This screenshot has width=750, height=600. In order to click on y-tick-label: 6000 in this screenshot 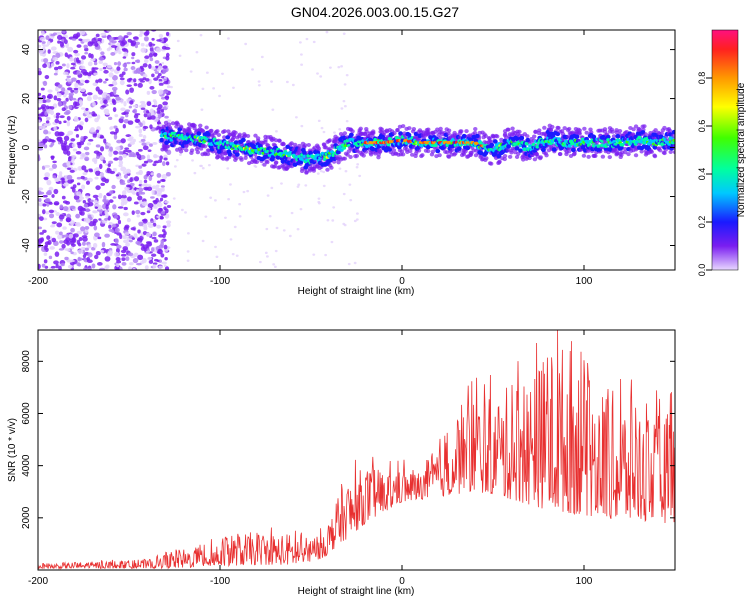, I will do `click(26, 413)`.